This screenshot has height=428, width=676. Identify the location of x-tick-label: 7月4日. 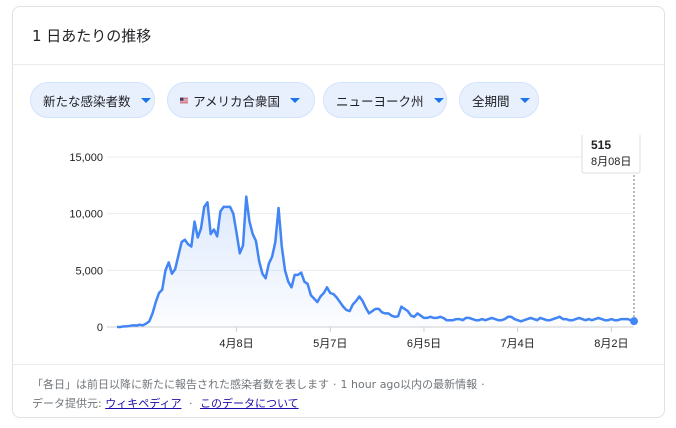
(518, 344).